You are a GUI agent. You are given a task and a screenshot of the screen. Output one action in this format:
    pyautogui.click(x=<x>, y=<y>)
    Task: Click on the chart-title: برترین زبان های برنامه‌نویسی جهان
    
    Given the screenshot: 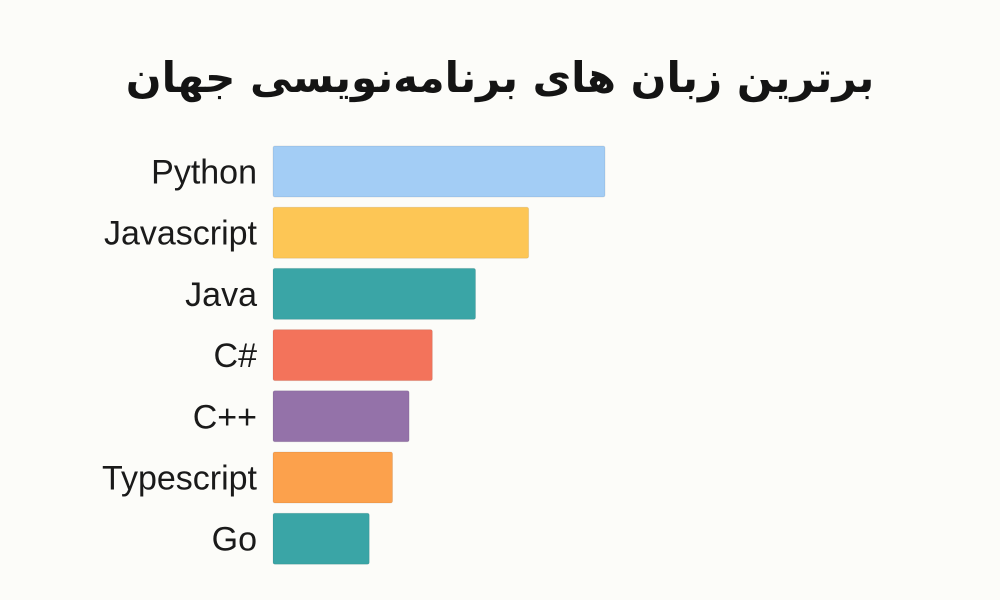 What is the action you would take?
    pyautogui.click(x=500, y=77)
    